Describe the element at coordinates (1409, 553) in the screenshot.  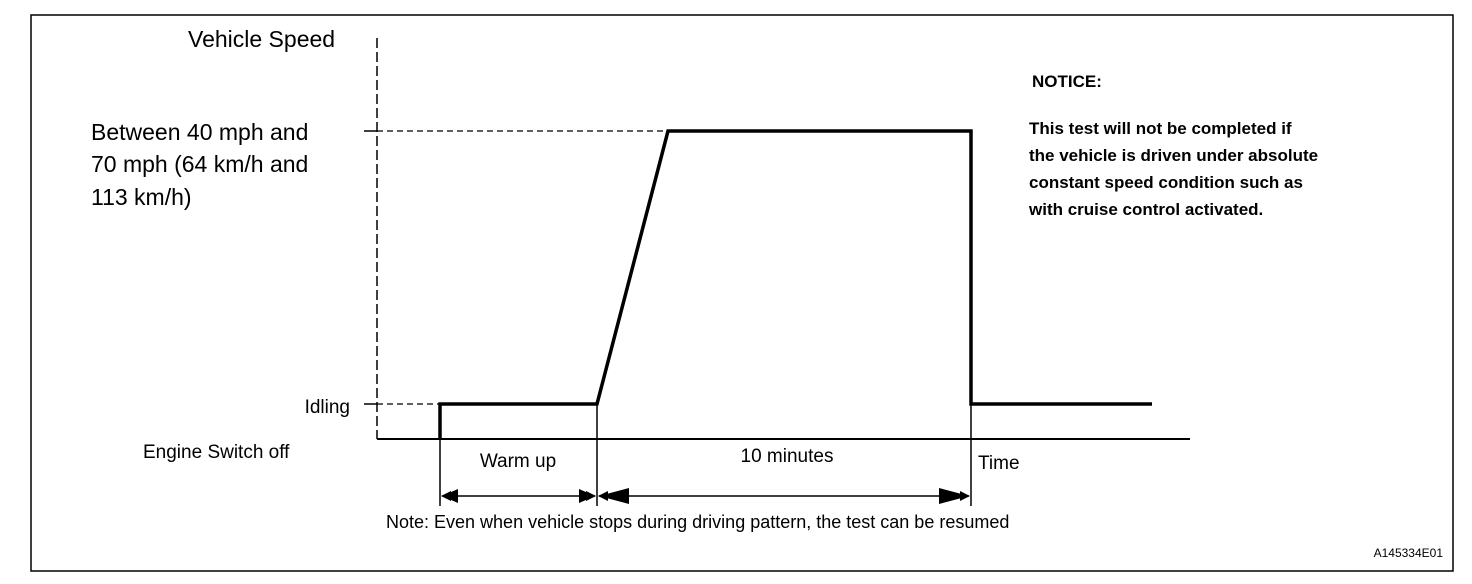
I see `figure-id: A145334E01` at that location.